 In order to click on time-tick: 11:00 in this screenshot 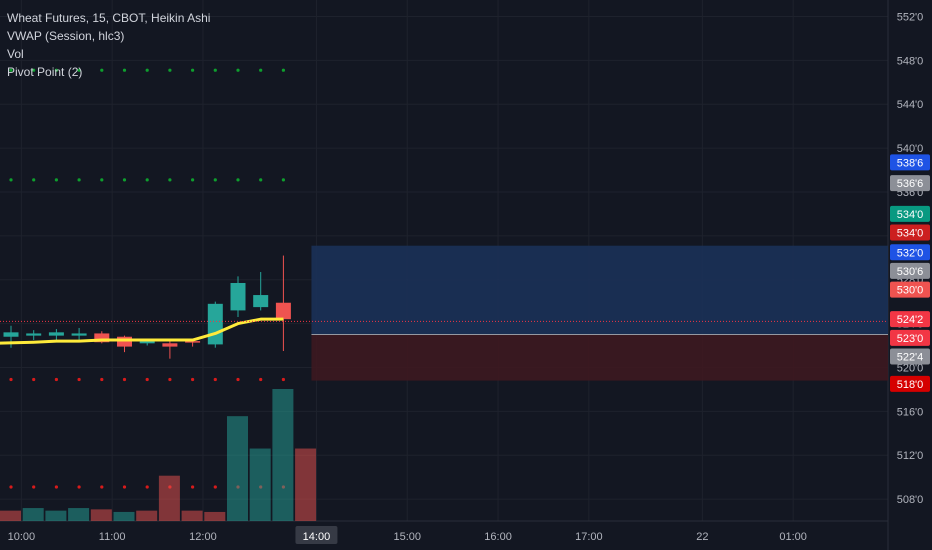, I will do `click(112, 537)`.